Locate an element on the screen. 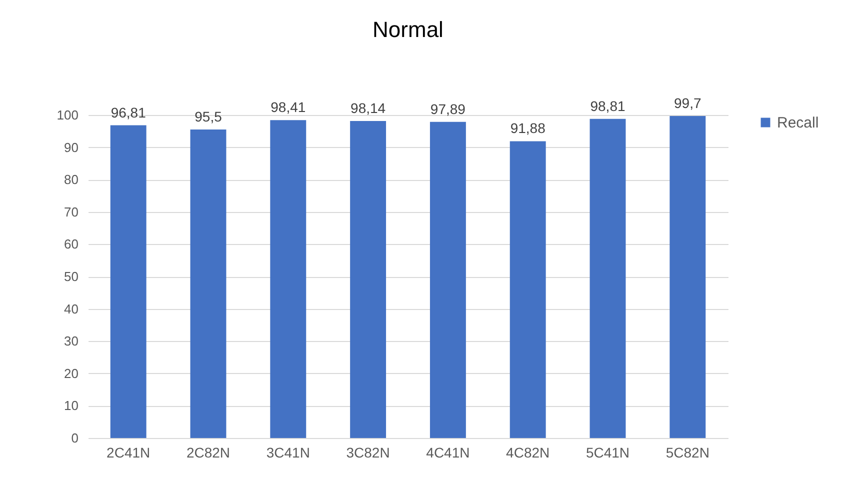 This screenshot has width=845, height=479. y-tick-label: 10 is located at coordinates (71, 406).